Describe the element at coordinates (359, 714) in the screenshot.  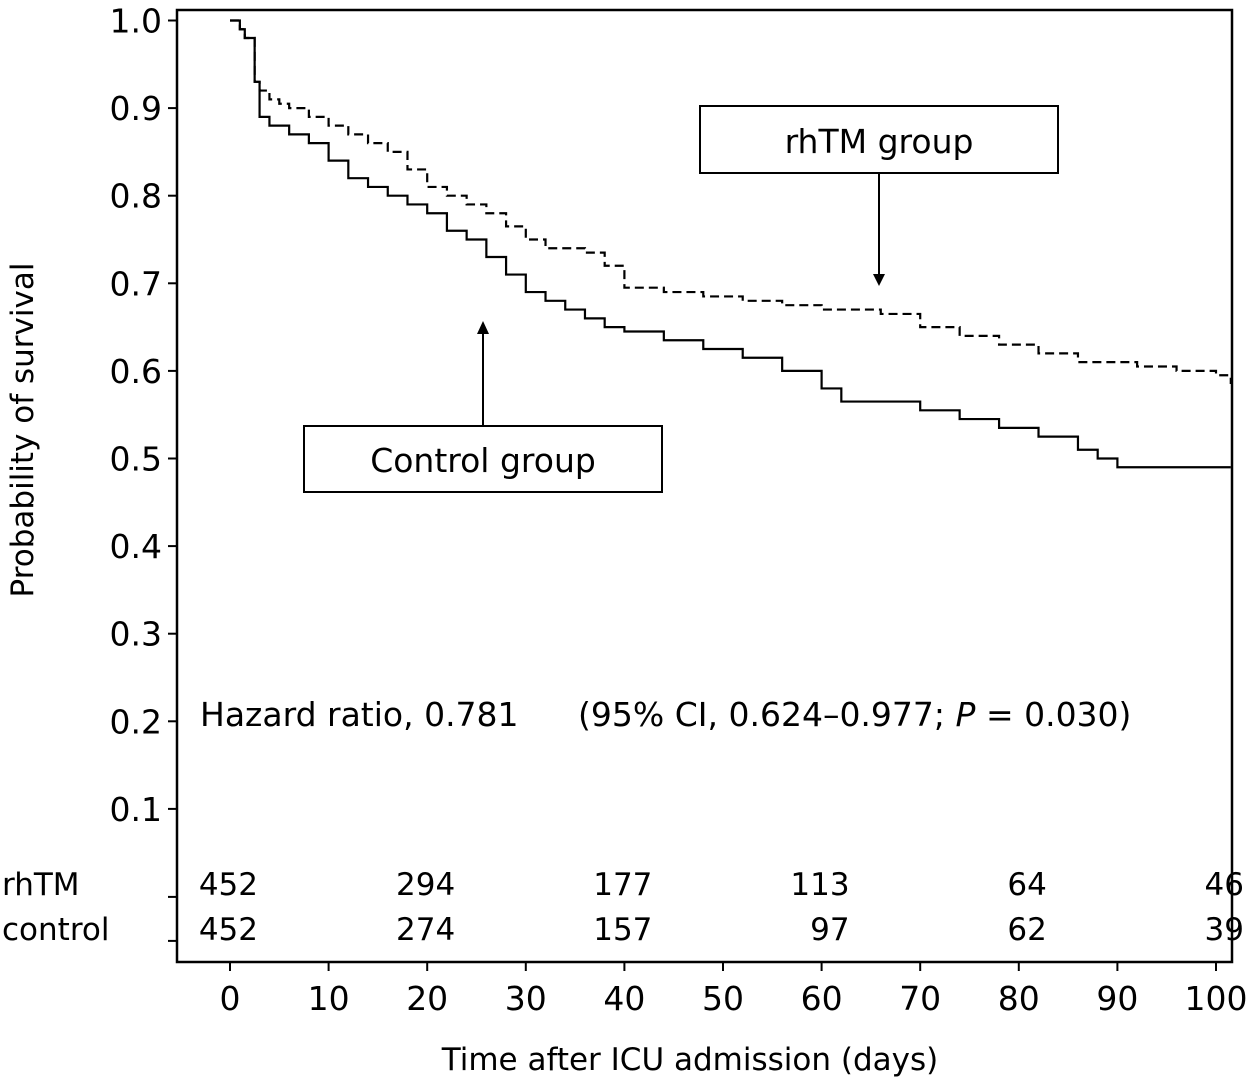
I see `hazard-ratio-text: Hazard ratio, 0.781` at that location.